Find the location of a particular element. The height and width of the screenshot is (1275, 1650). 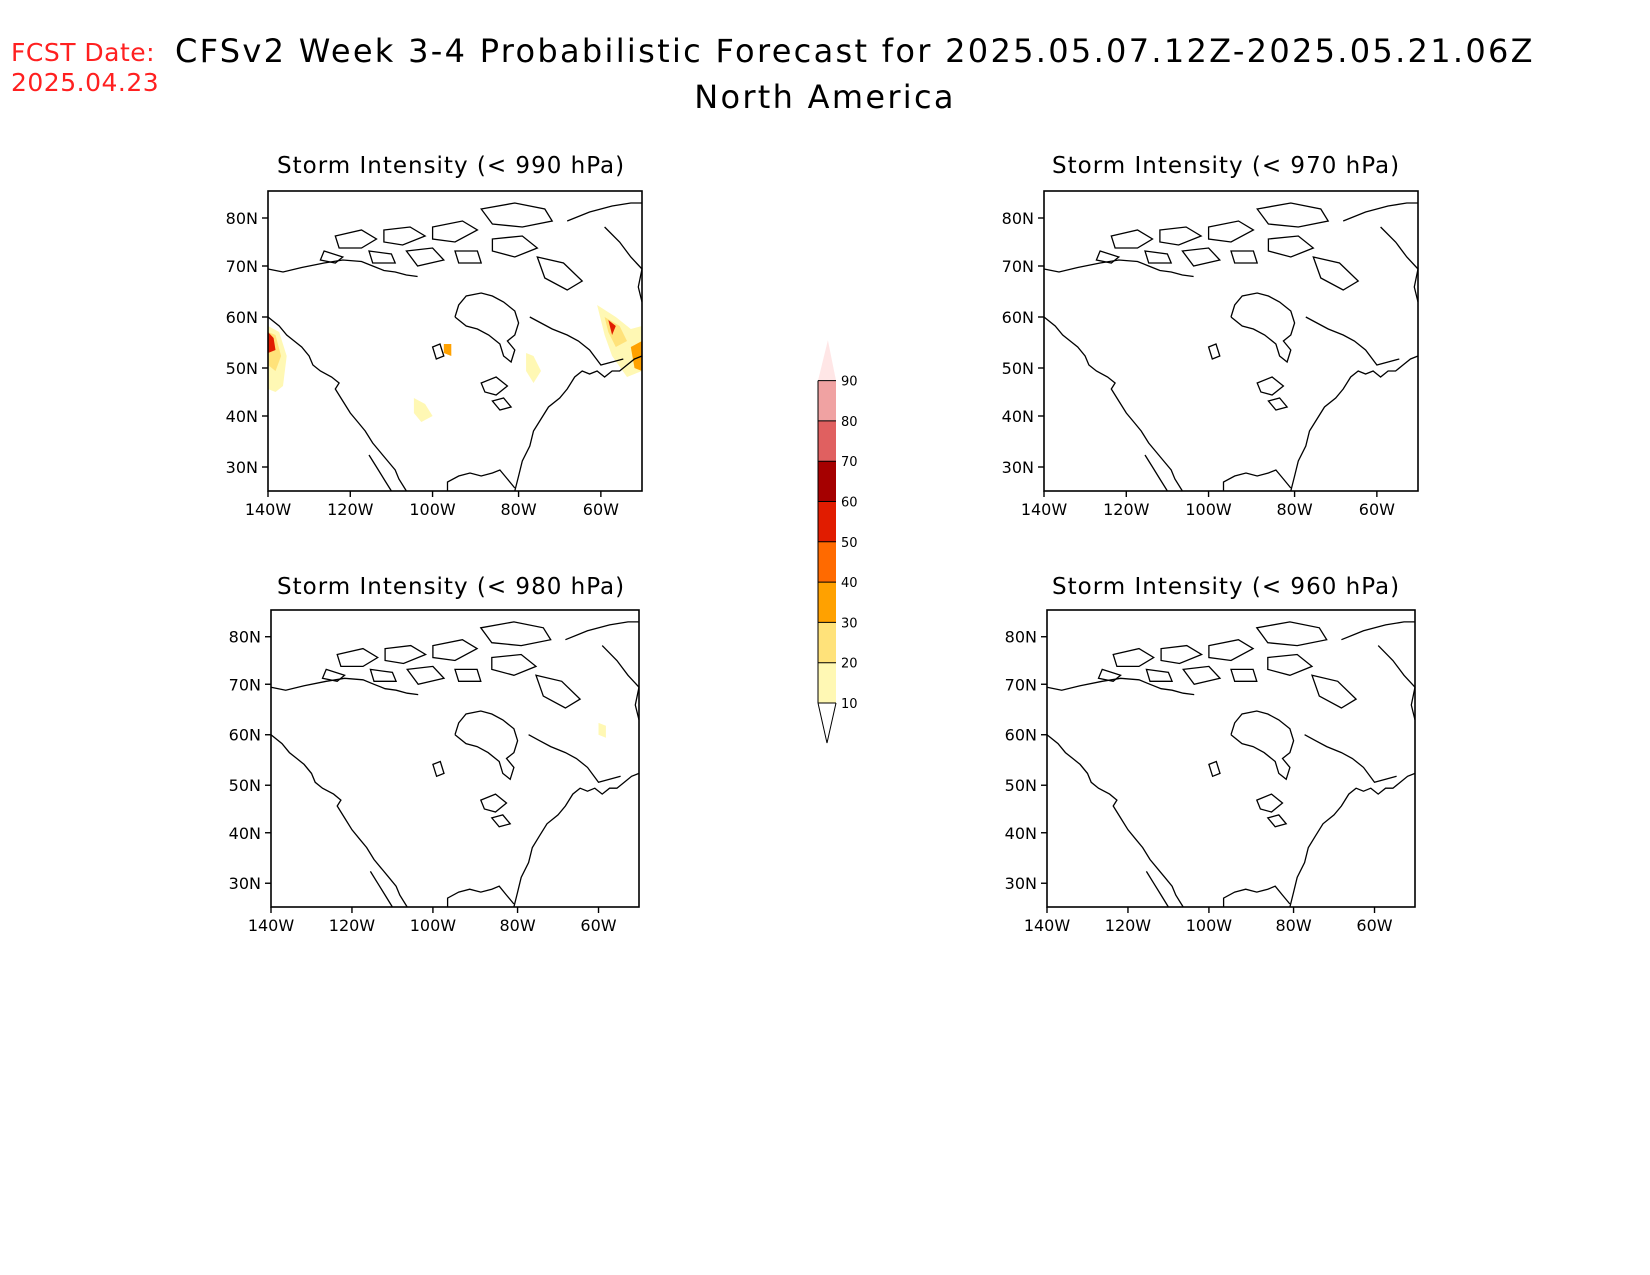

colorbar-under-arrow is located at coordinates (827, 723).